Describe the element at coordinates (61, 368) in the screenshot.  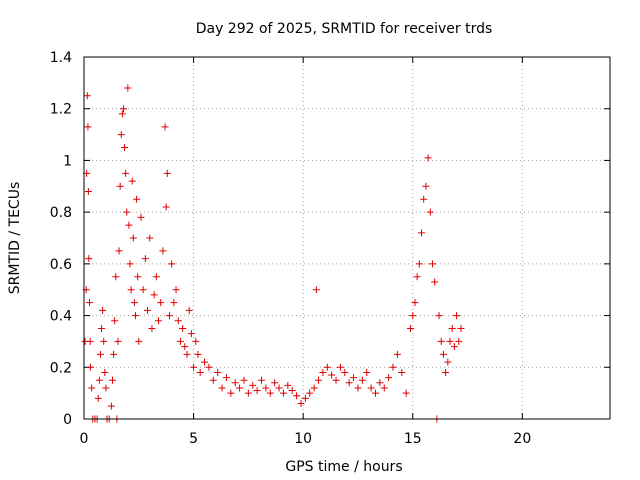
I see `y-tick-label: 0.2` at that location.